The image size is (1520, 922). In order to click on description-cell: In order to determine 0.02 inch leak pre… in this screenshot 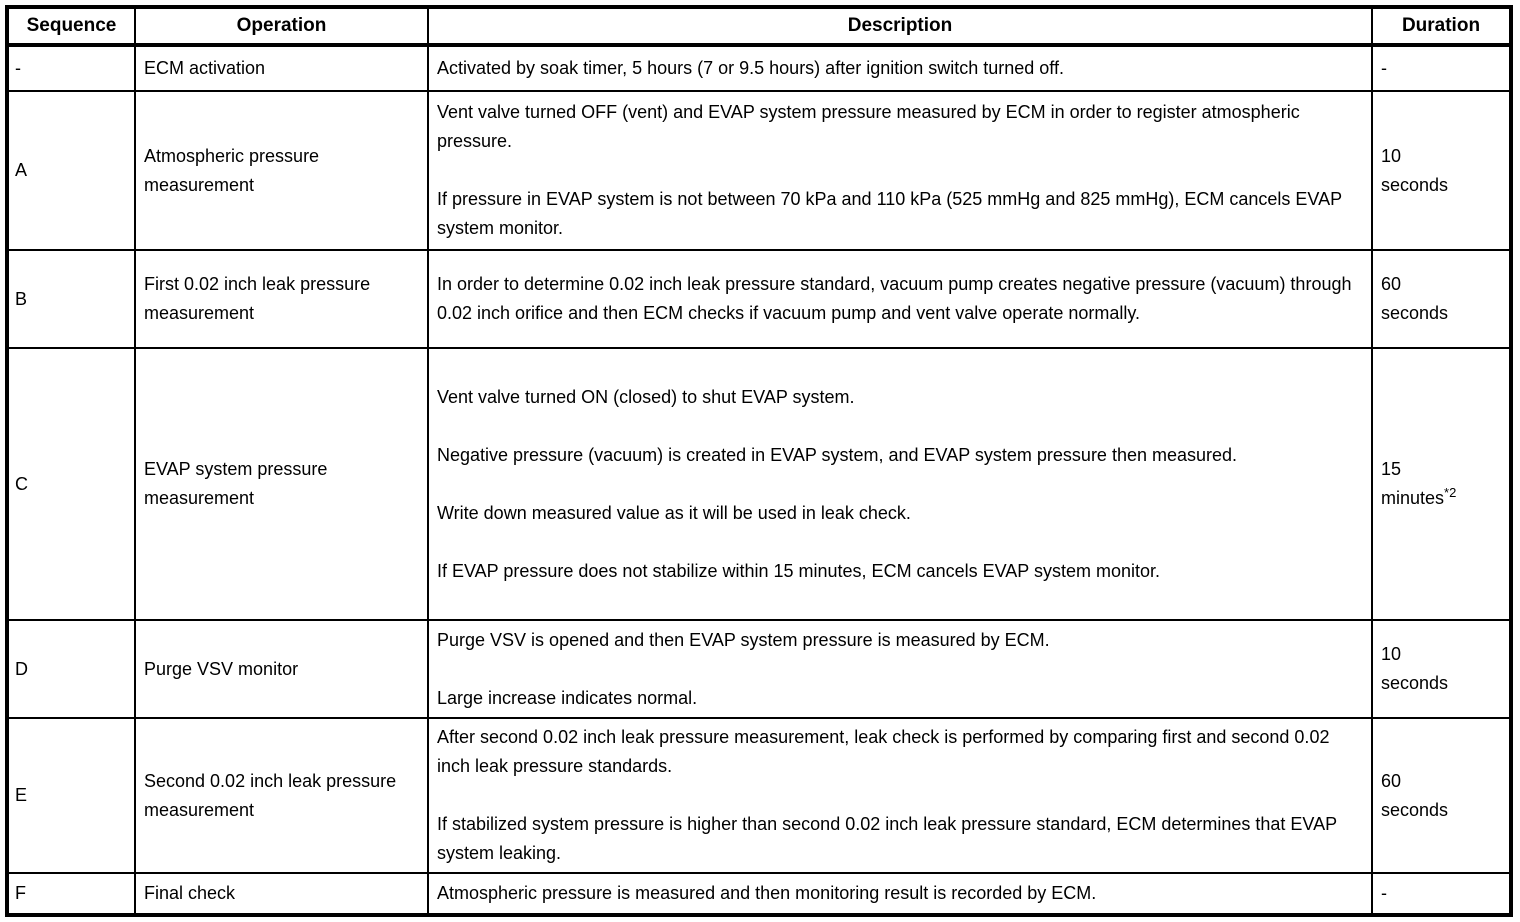, I will do `click(900, 299)`.